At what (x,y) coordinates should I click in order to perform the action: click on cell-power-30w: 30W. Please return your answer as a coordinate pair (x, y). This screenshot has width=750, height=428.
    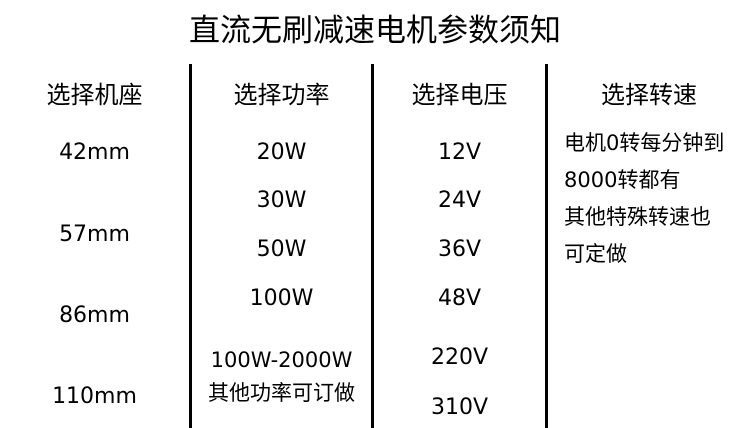
    Looking at the image, I should click on (281, 200).